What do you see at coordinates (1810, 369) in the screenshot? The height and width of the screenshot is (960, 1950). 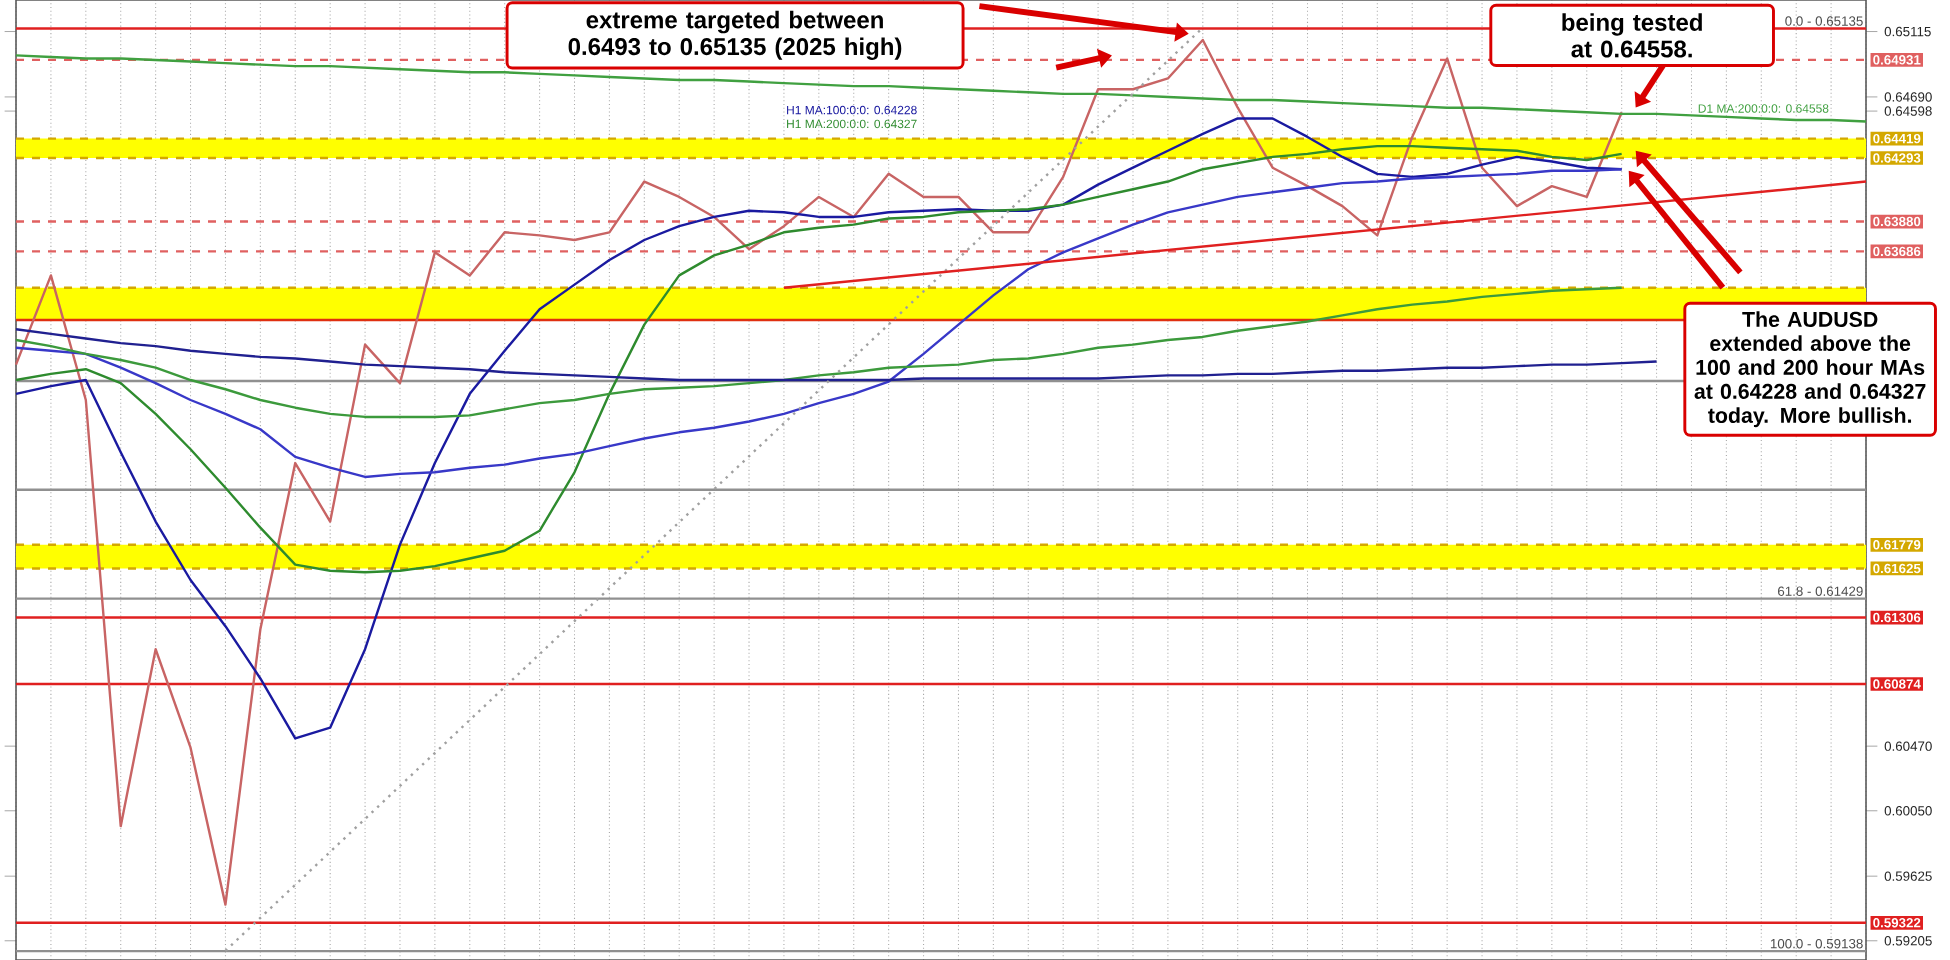 I see `annotation: The AUDUSD extended above the 100 and 200 hour MAs at 0.64228 and 0.64327 today. More bullish.` at bounding box center [1810, 369].